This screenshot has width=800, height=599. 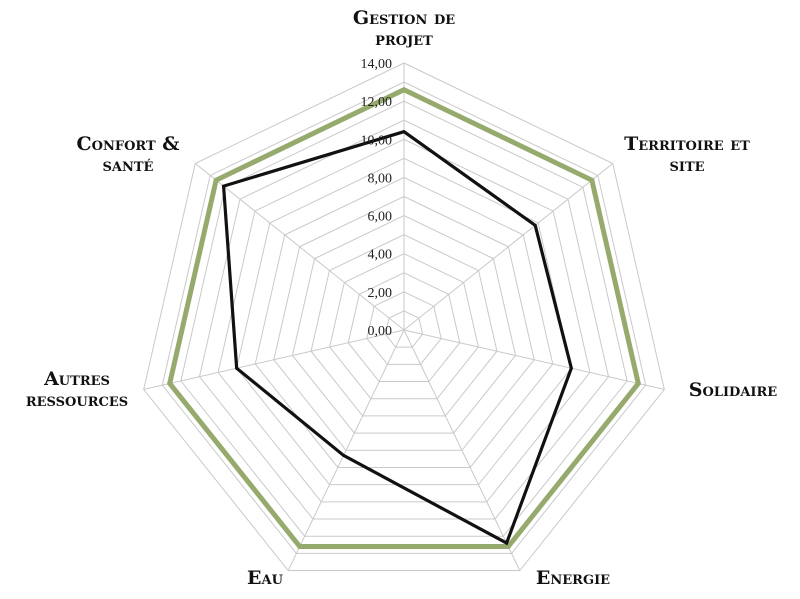 I want to click on tick-label: 6,00, so click(x=380, y=217).